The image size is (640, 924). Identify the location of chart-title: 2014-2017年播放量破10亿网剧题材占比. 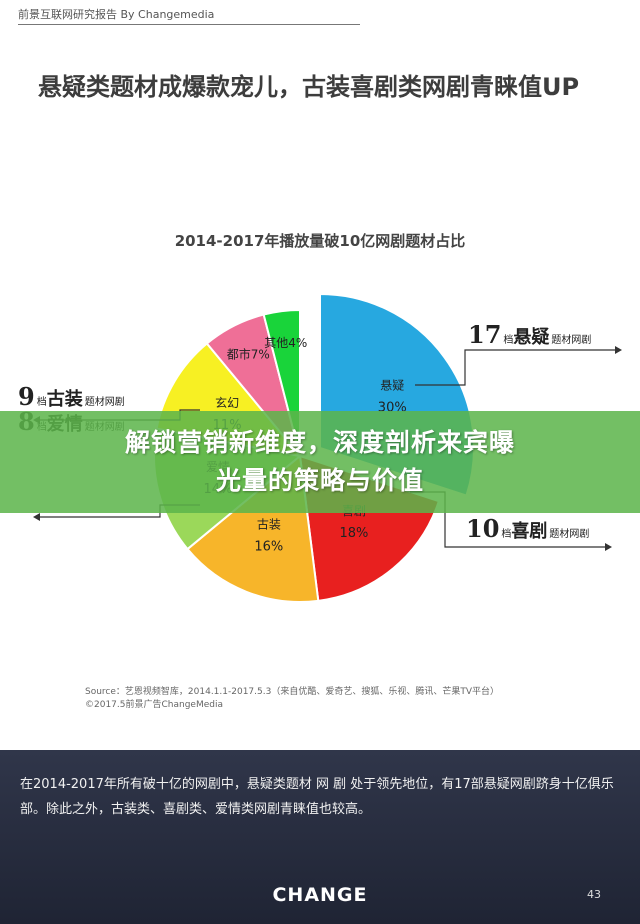
(320, 241).